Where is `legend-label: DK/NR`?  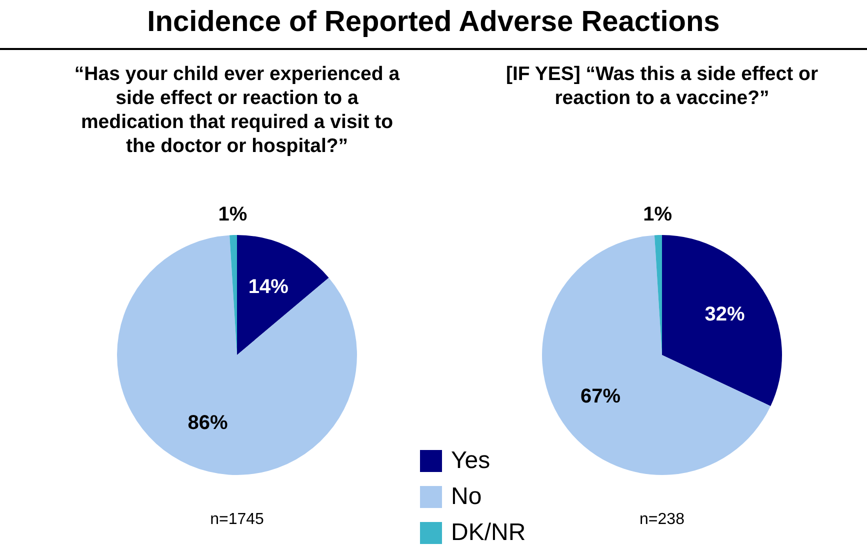
legend-label: DK/NR is located at coordinates (488, 533).